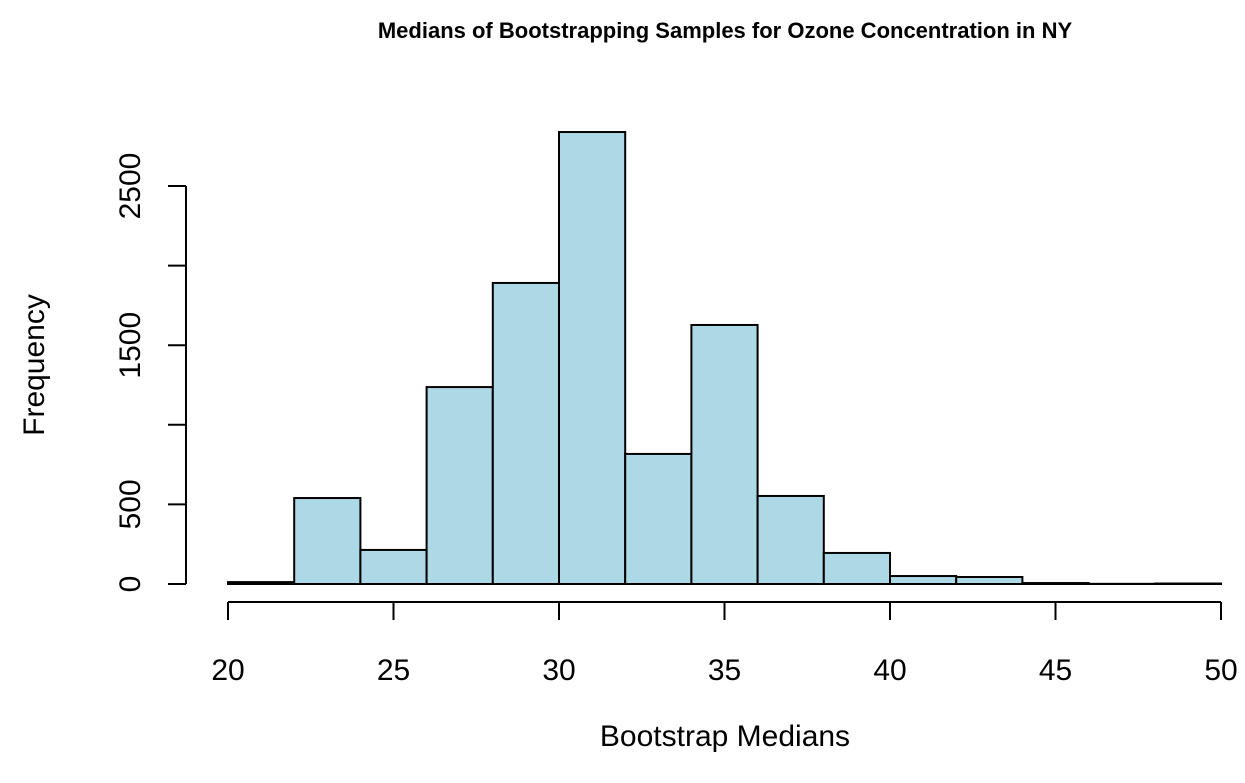 This screenshot has width=1245, height=783. I want to click on x-tick-label: 45, so click(1055, 670).